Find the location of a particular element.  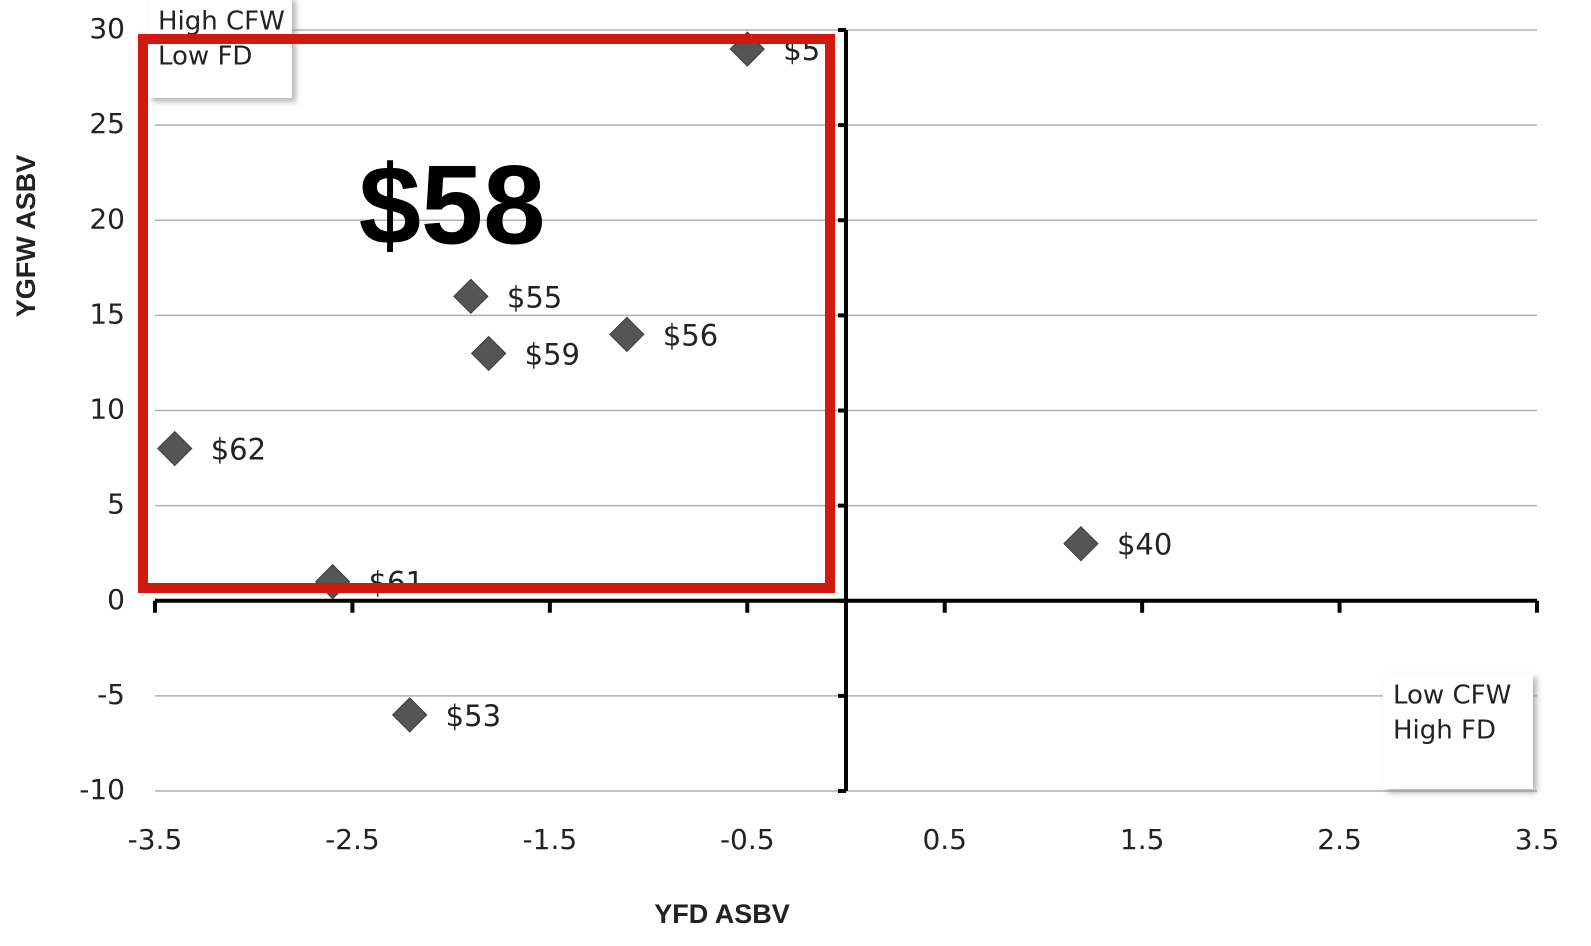

point-label: $62 is located at coordinates (238, 450).